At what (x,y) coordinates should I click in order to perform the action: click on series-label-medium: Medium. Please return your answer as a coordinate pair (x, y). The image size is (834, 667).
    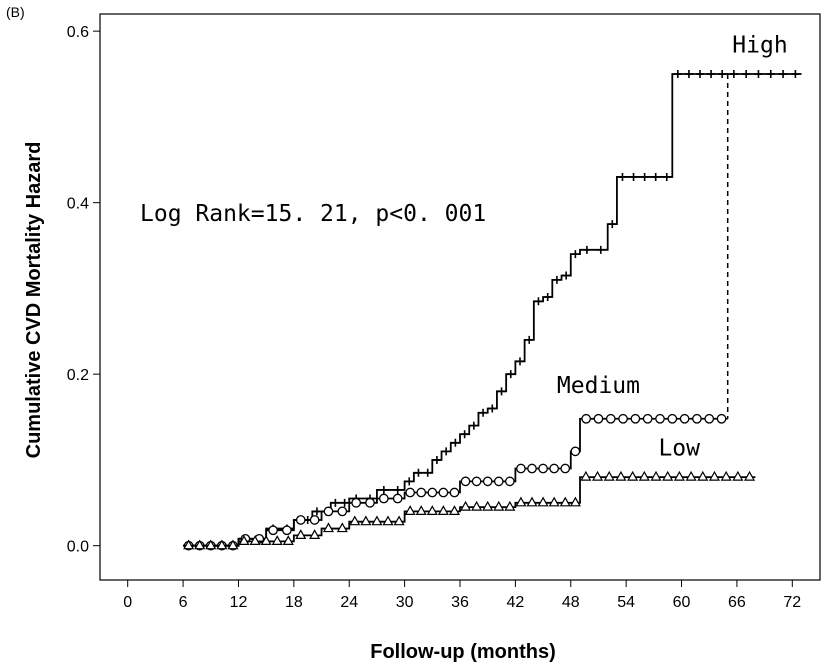
    Looking at the image, I should click on (598, 386).